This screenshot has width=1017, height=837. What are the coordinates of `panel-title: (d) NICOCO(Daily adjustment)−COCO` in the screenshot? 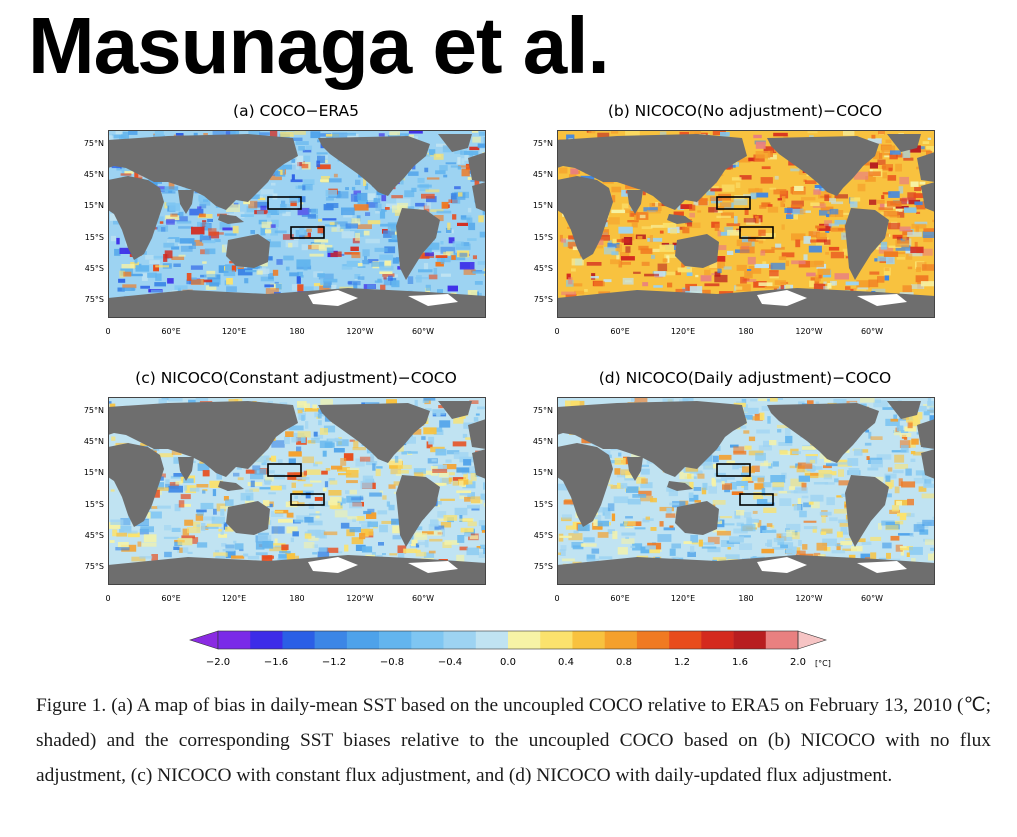 It's located at (745, 378).